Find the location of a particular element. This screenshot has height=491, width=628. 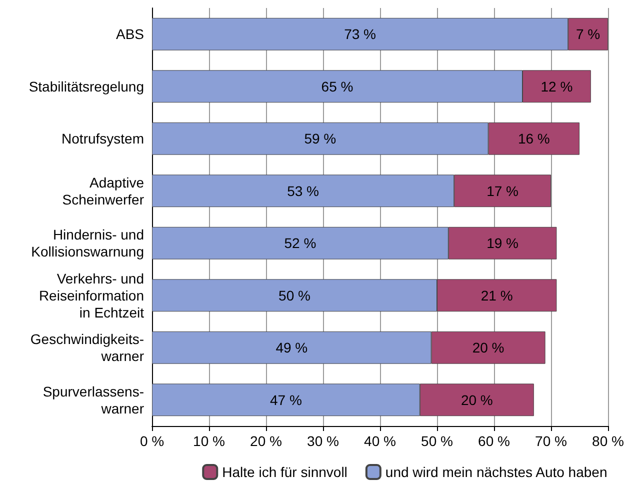

data-label: 73 % is located at coordinates (360, 34).